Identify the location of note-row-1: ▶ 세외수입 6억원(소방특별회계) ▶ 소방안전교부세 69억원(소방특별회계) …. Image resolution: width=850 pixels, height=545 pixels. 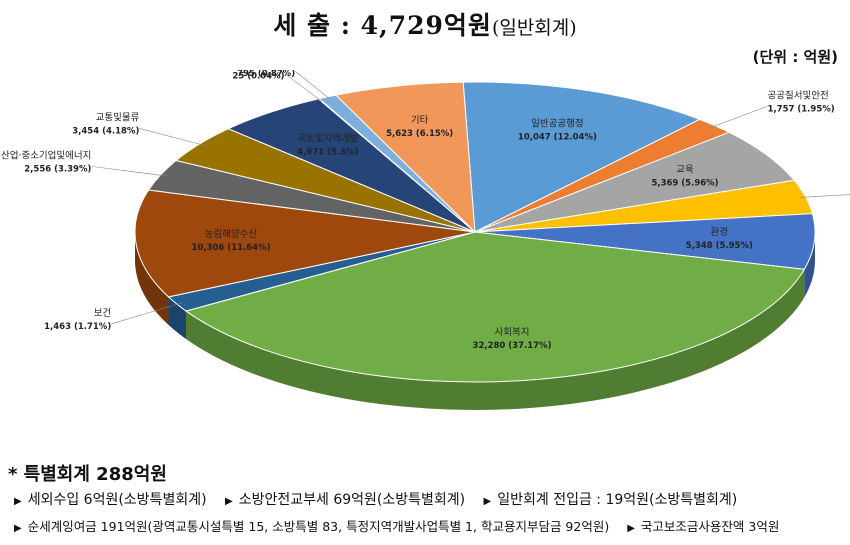
(403, 501).